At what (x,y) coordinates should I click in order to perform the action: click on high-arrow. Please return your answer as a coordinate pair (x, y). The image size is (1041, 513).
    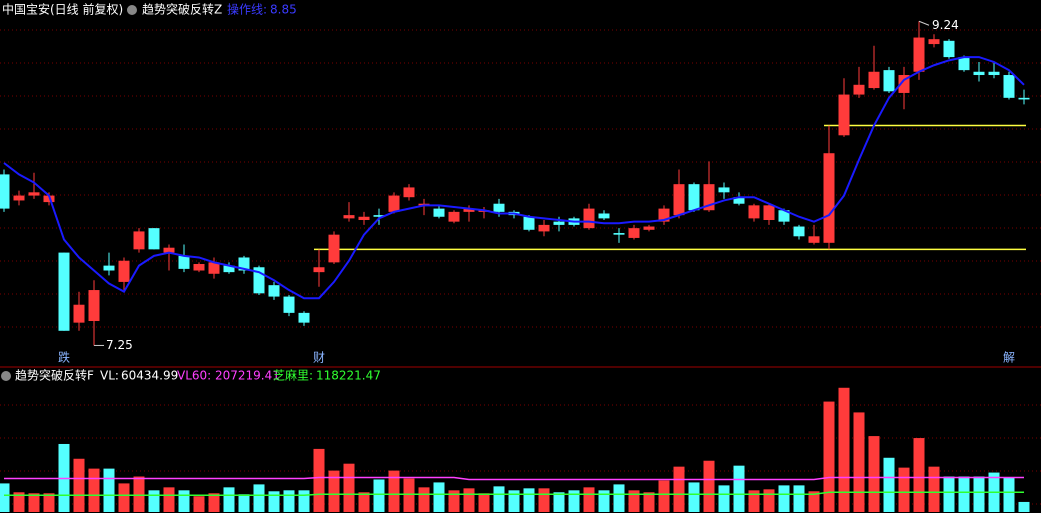
    Looking at the image, I should click on (924, 23).